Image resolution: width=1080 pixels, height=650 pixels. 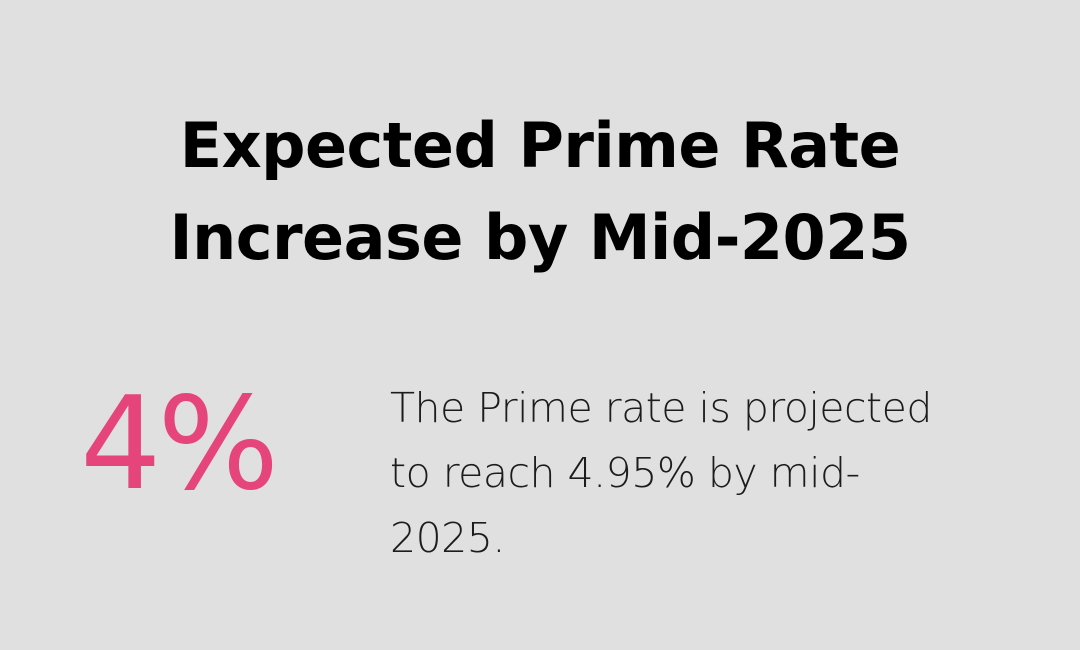 I want to click on page-title-line-2: Increase by Mid-2025, so click(x=540, y=237).